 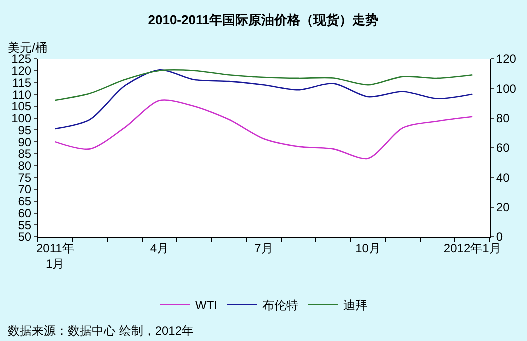 I want to click on legend-label: 布伦特, so click(x=280, y=305).